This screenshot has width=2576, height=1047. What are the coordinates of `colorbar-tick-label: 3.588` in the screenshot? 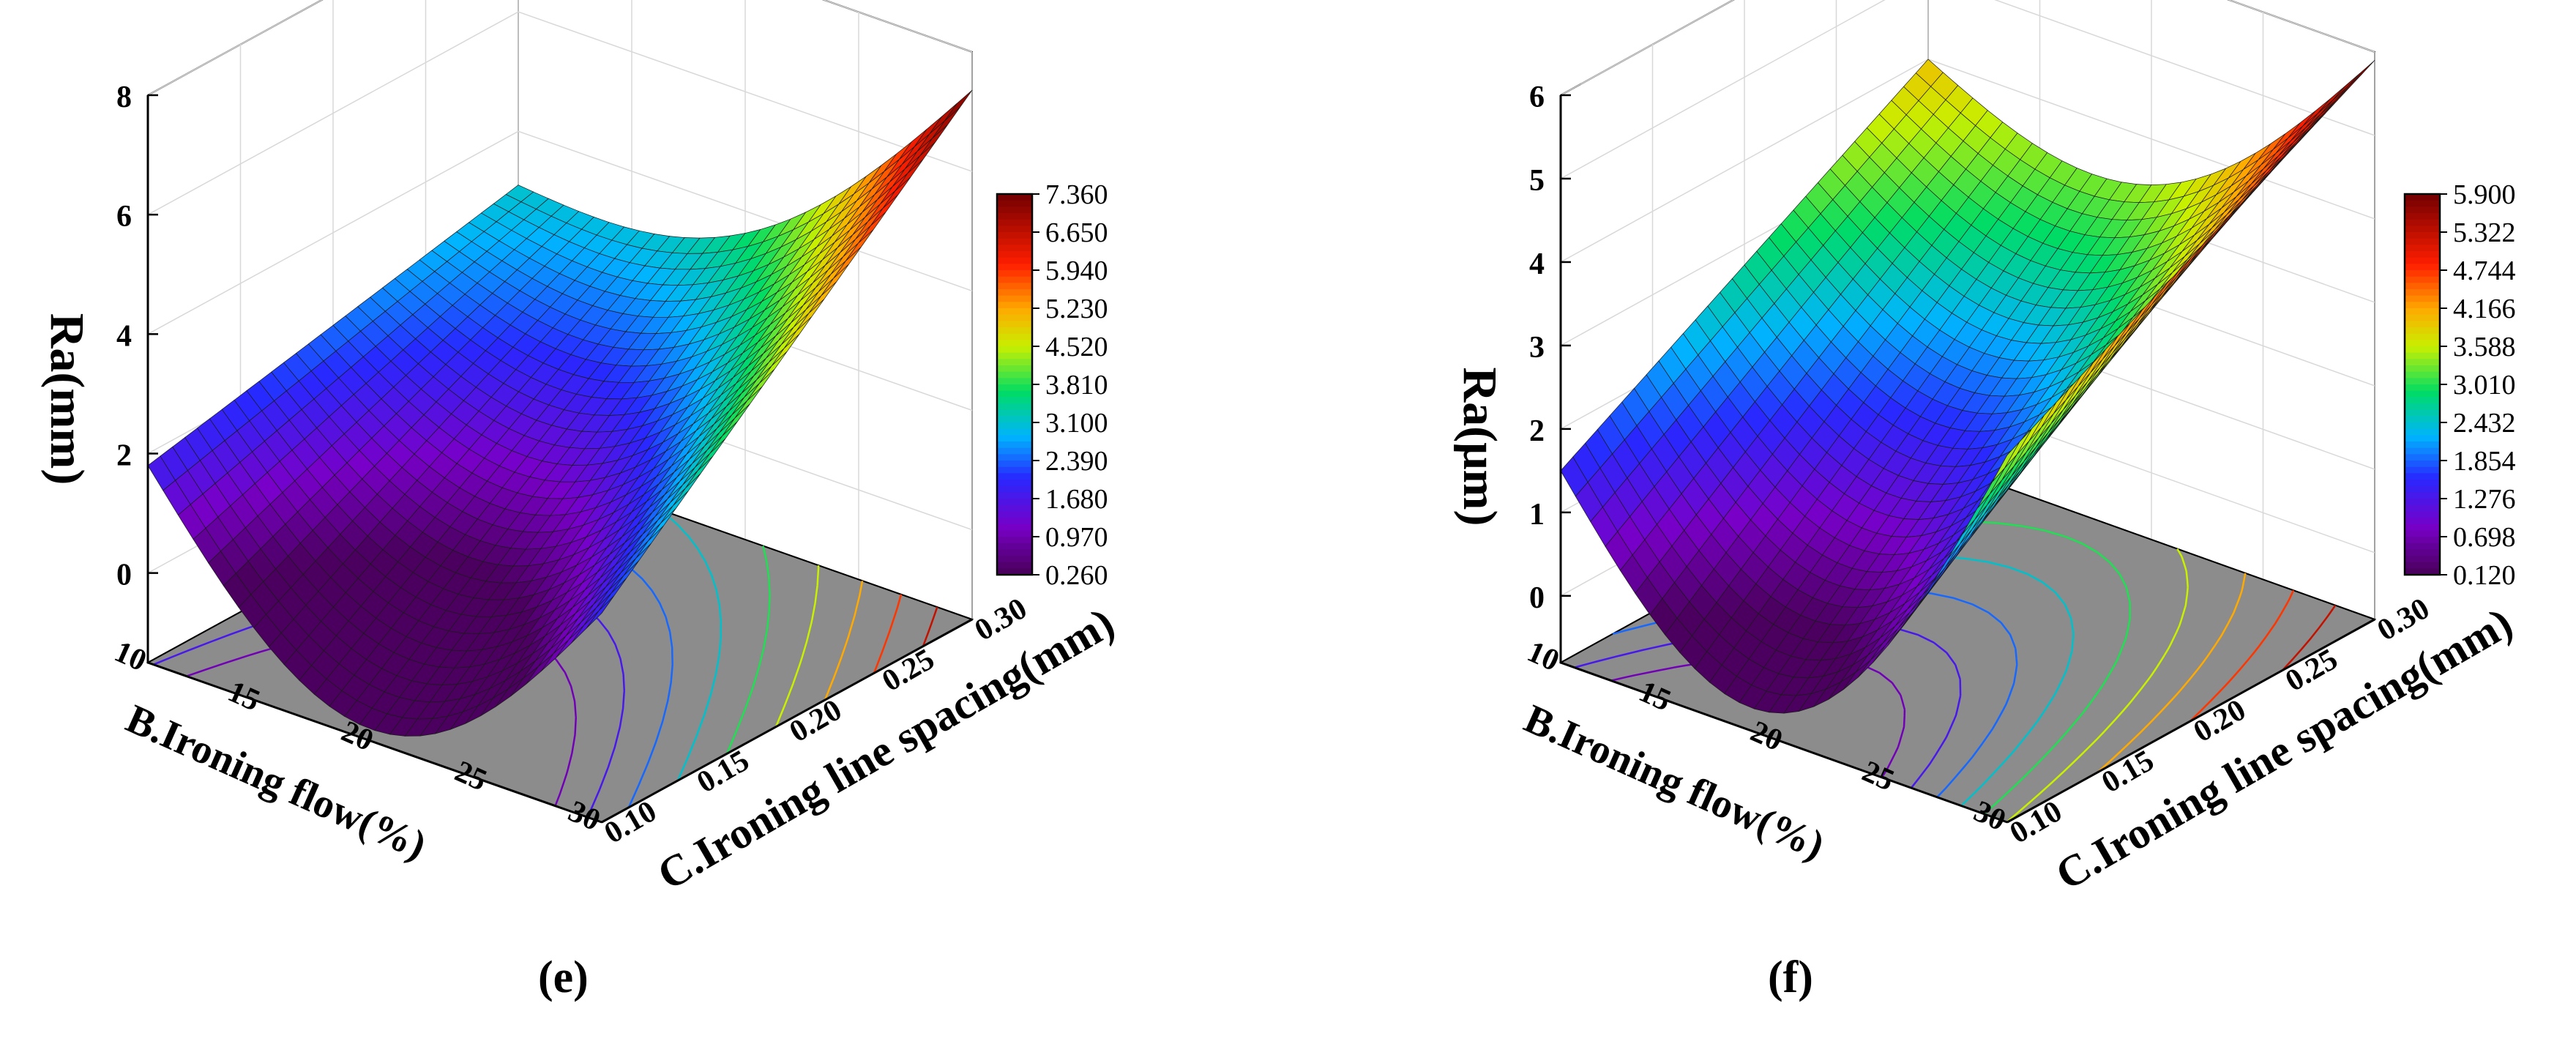 It's located at (2484, 347).